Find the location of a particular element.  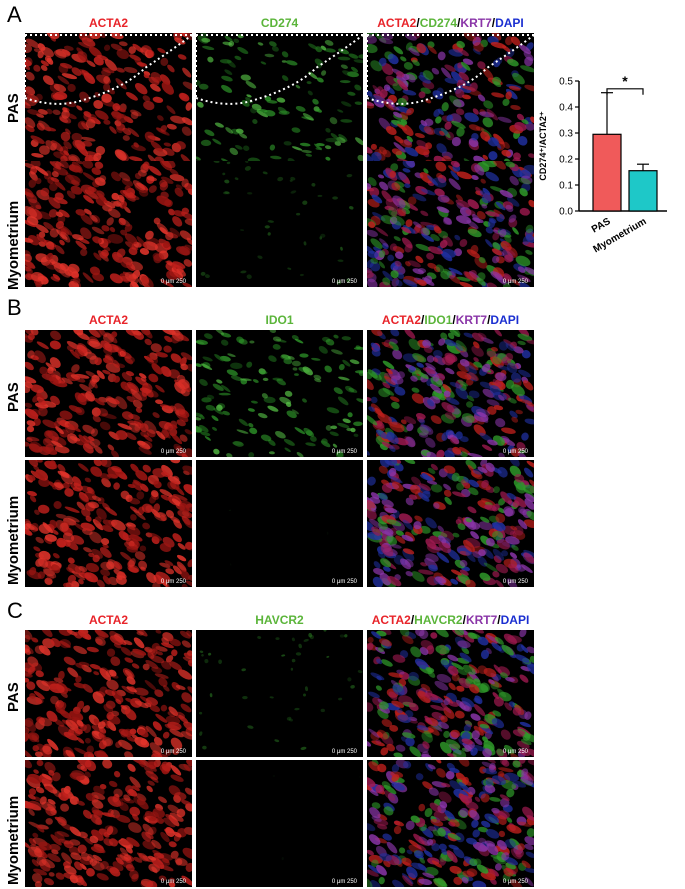

channel-label-c-3: ACTA2/HAVCR2/KRT7/DAPI is located at coordinates (450, 620).